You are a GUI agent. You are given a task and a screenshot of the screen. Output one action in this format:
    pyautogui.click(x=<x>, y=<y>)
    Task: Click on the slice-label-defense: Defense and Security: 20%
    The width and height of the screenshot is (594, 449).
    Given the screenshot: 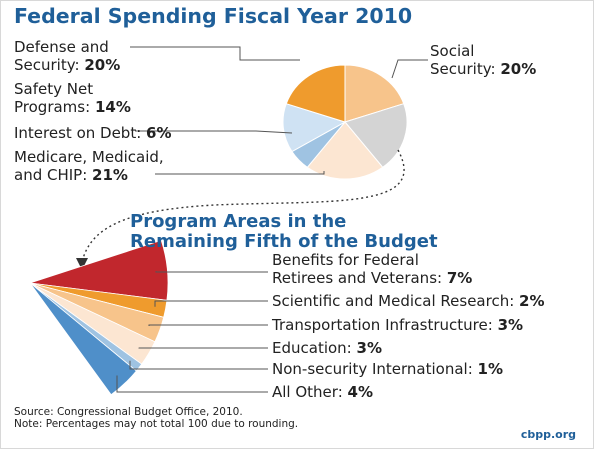 What is the action you would take?
    pyautogui.click(x=67, y=56)
    